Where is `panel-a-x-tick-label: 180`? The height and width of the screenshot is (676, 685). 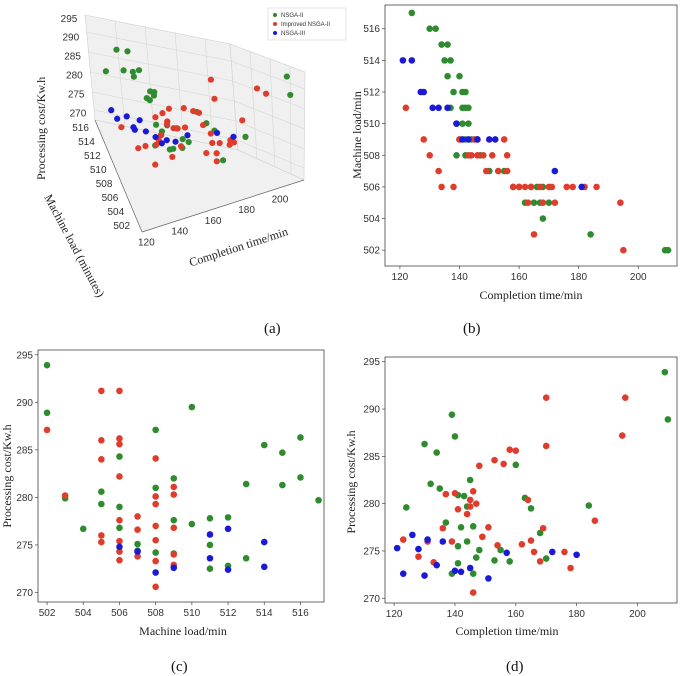 panel-a-x-tick-label: 180 is located at coordinates (246, 210).